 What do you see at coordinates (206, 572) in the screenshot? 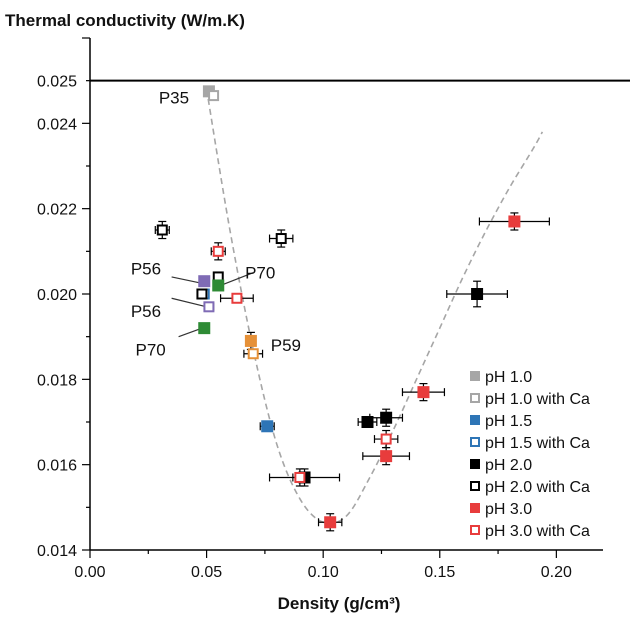
I see `x-tick-label: 0.05` at bounding box center [206, 572].